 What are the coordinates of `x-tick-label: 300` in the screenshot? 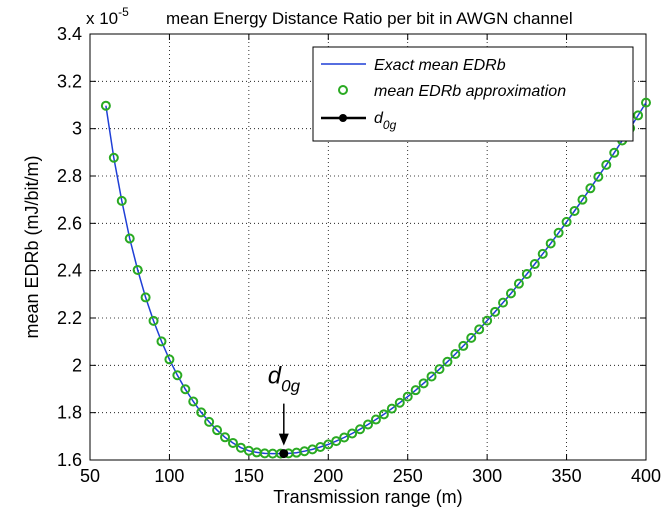 It's located at (487, 476).